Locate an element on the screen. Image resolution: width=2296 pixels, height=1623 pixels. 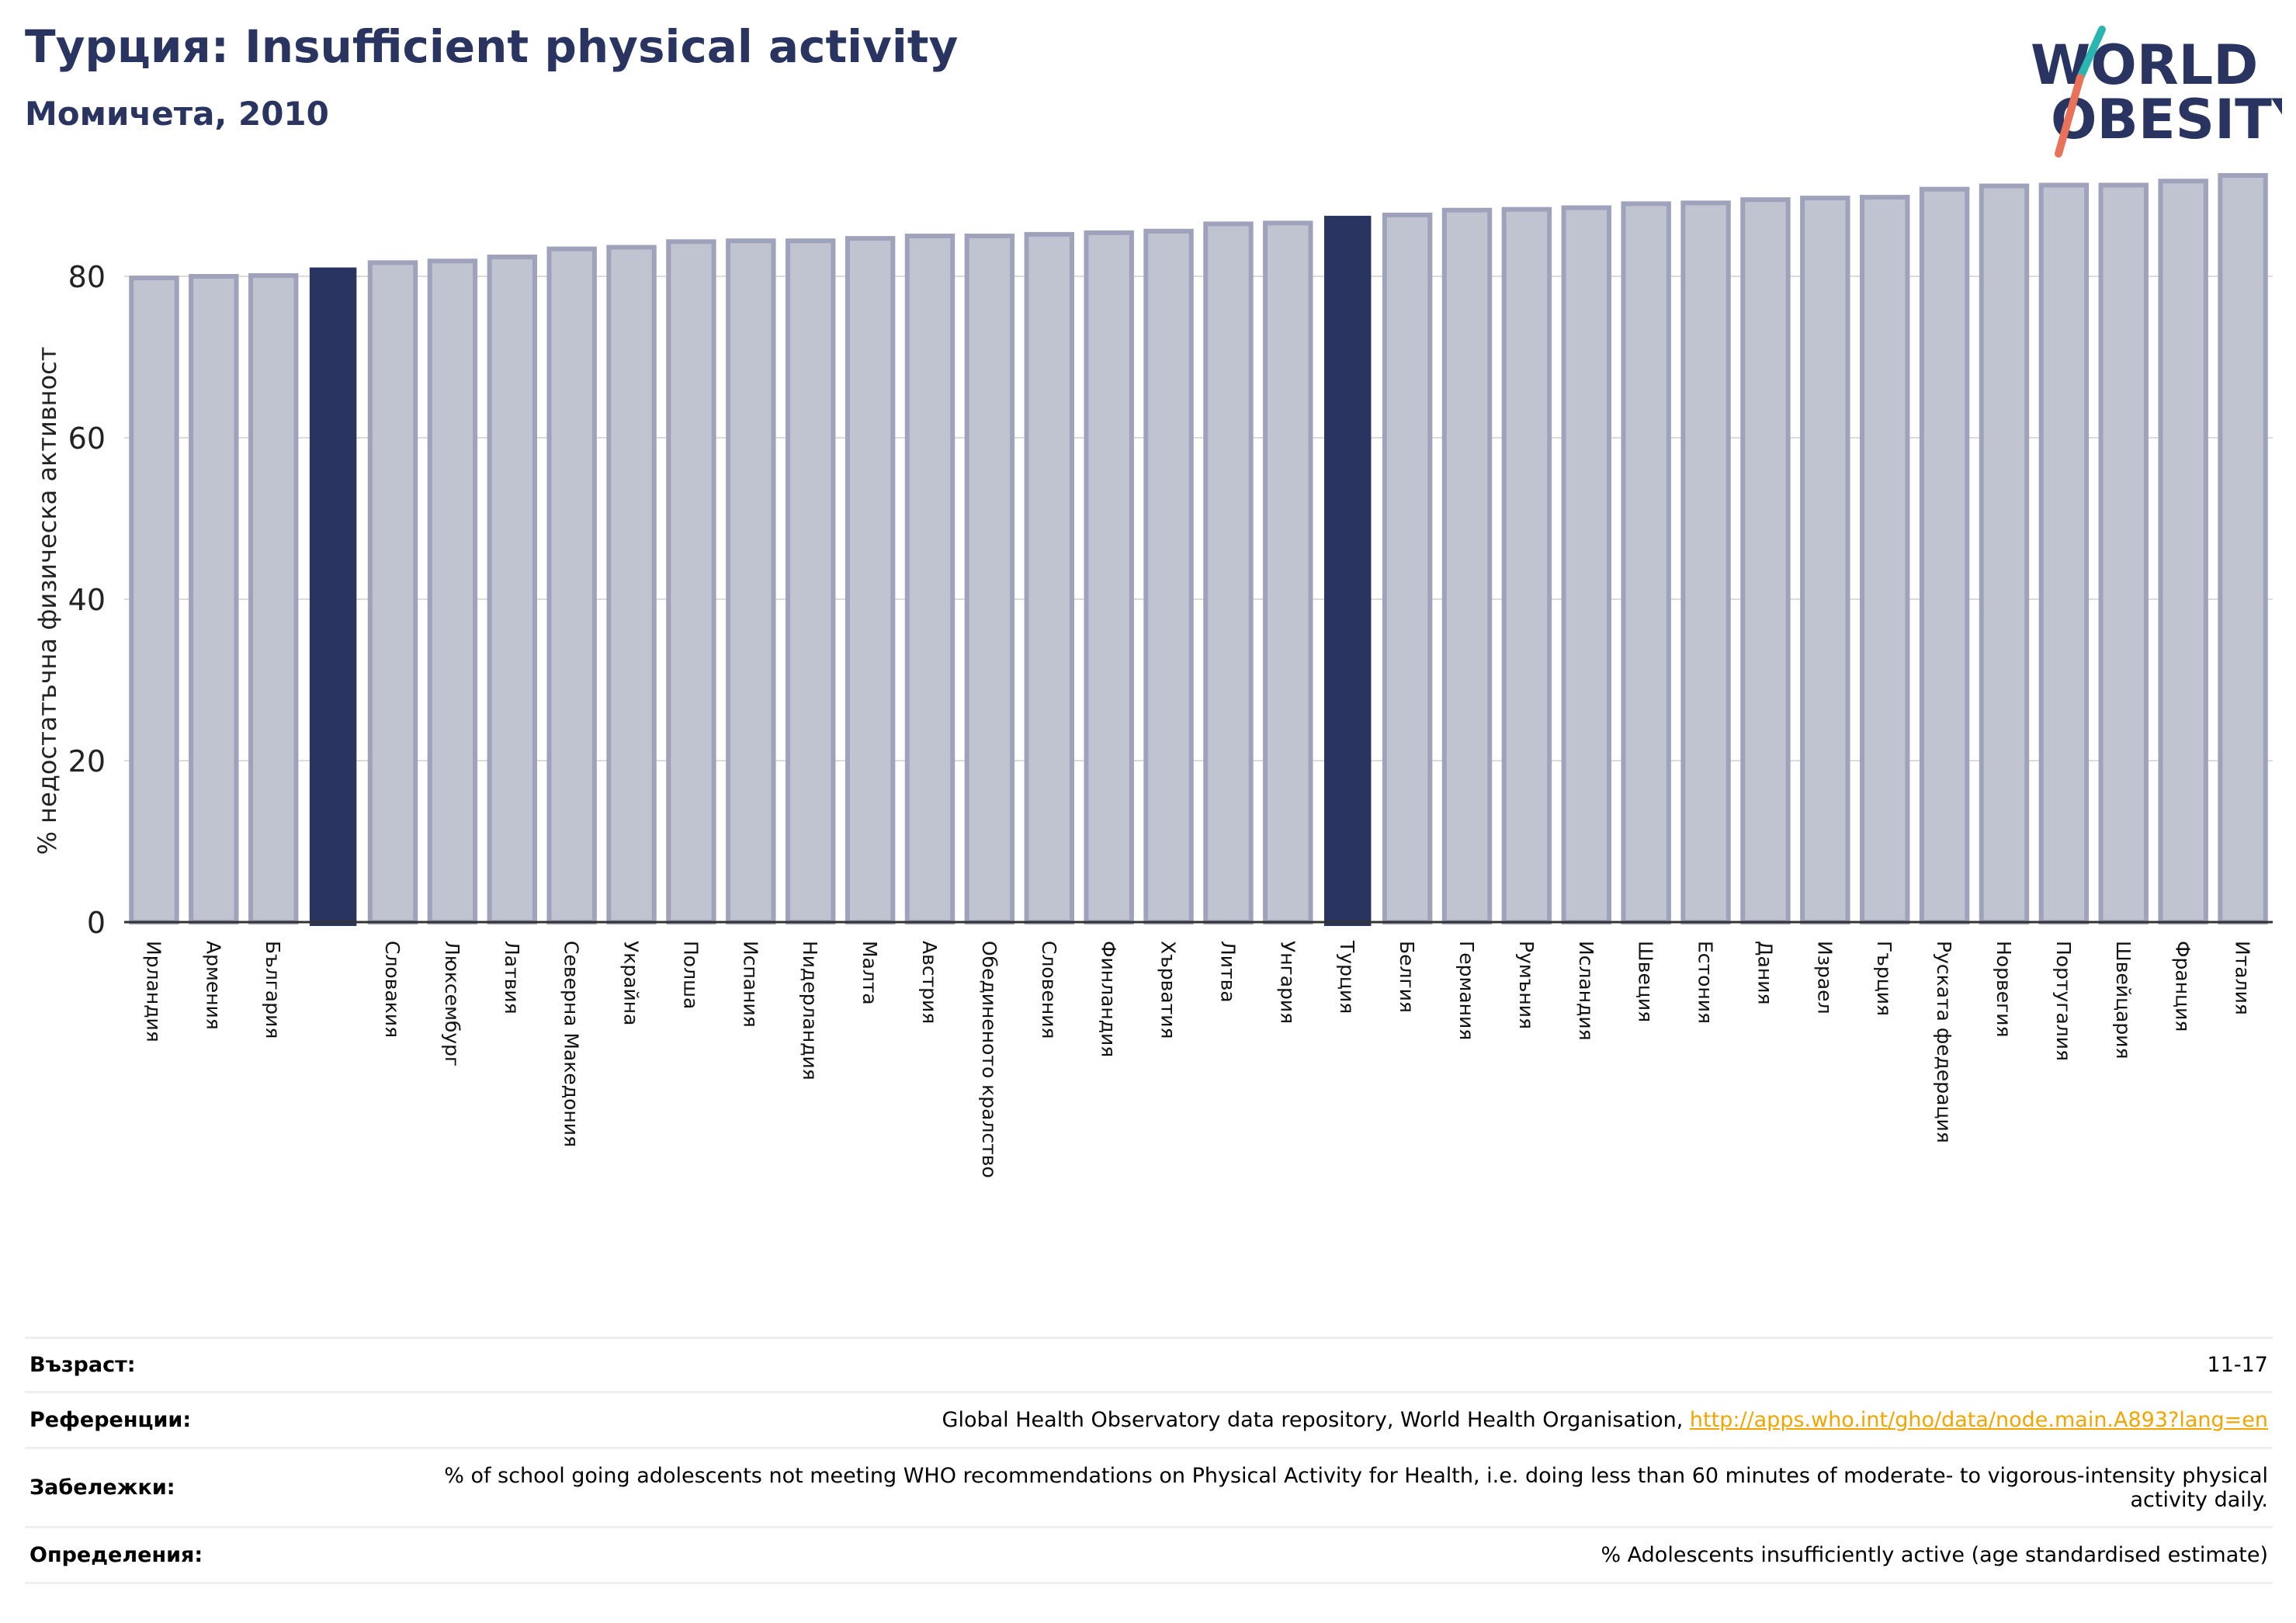
x-tick-label: Нидерландия is located at coordinates (810, 1010).